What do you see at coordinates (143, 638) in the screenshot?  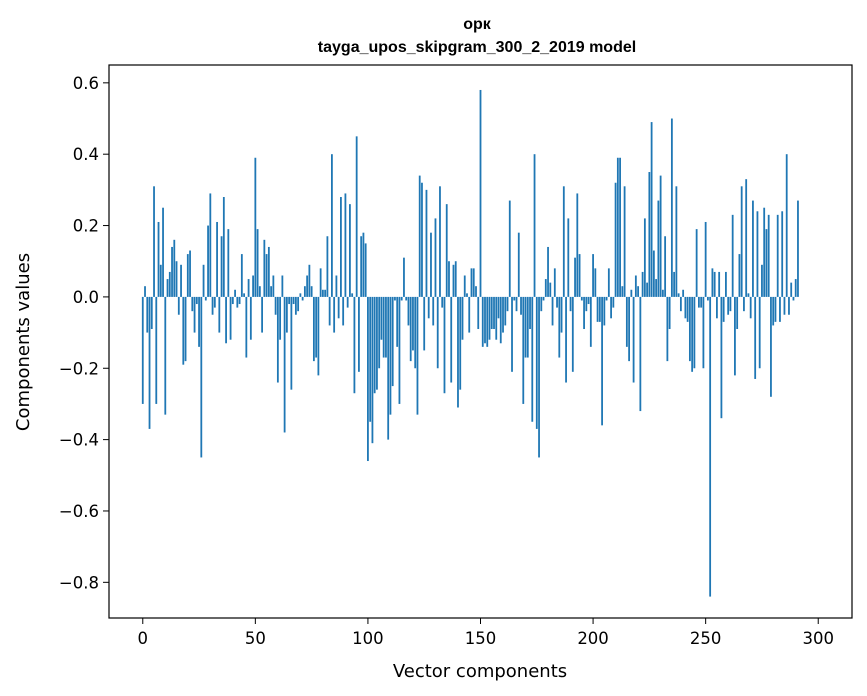 I see `x-tick-label: 0` at bounding box center [143, 638].